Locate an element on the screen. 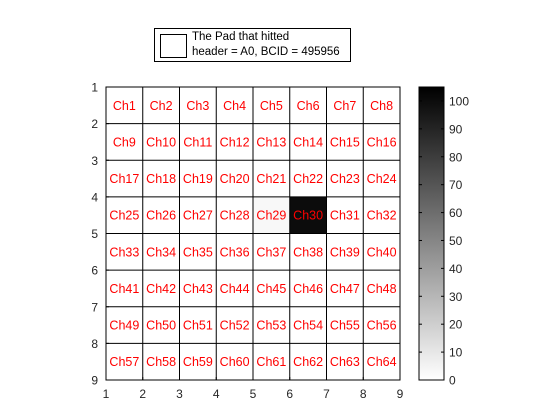 The width and height of the screenshot is (560, 420). cell-label: Ch19 is located at coordinates (198, 179).